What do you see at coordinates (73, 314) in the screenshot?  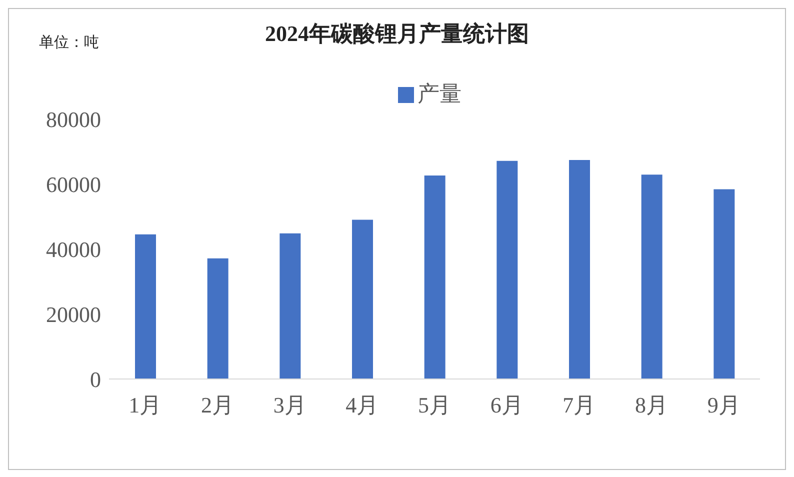 I see `y-tick-label: 20000` at bounding box center [73, 314].